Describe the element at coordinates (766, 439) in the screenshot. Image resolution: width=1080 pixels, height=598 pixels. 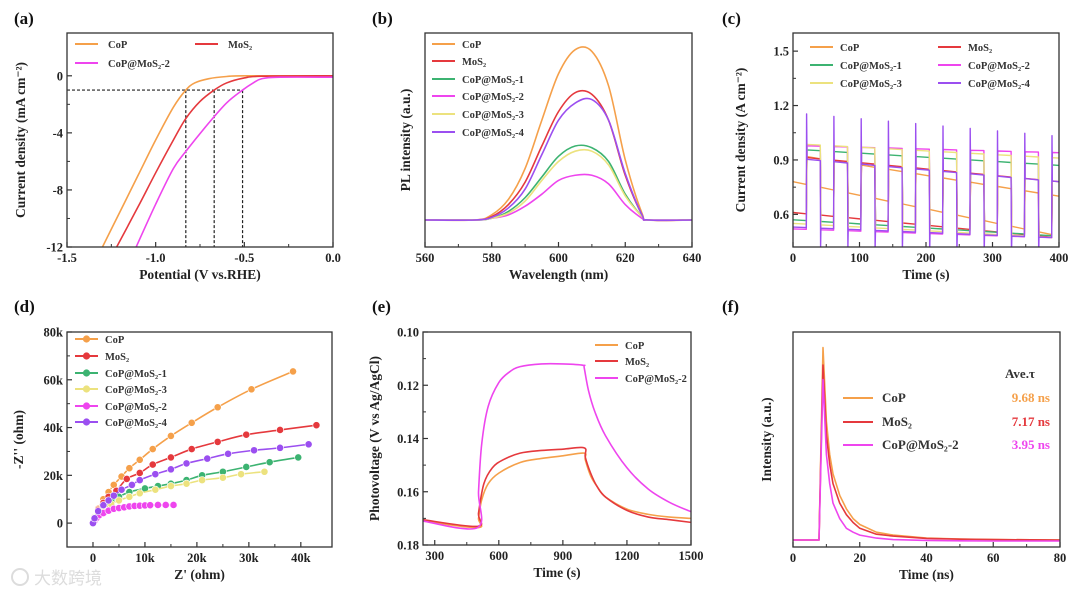
I see `y-axis-label: Intensity (a.u.)` at that location.